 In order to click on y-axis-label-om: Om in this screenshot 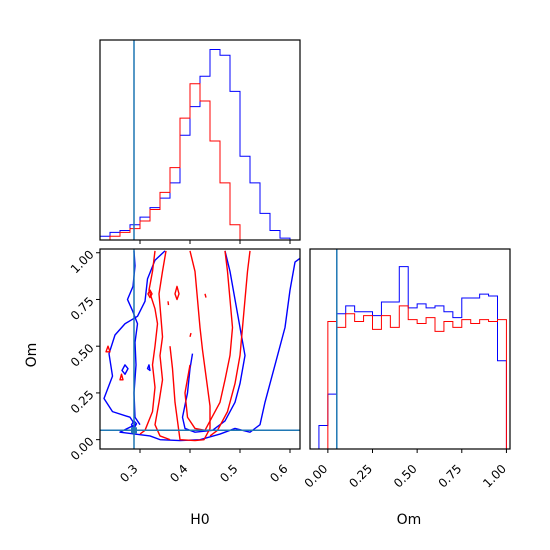, I will do `click(32, 355)`.